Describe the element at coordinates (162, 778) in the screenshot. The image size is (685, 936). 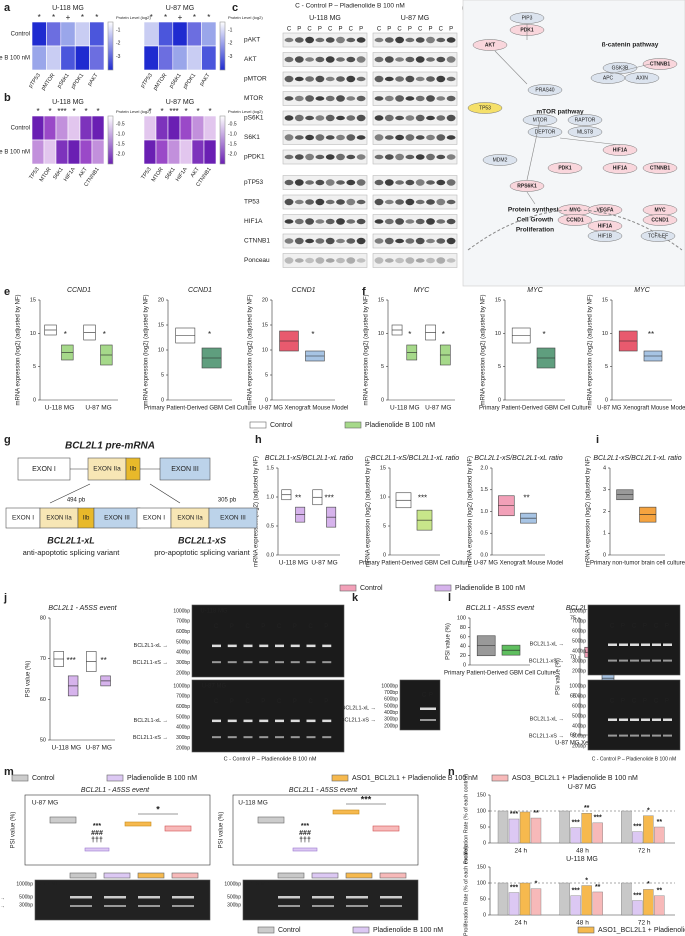
I see `legend-label: Pladienolide B 100 nM` at that location.